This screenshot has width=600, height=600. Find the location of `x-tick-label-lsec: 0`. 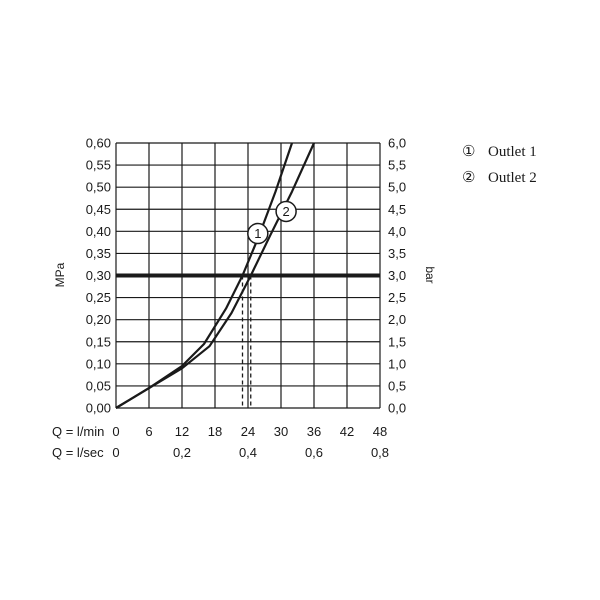

x-tick-label-lsec: 0 is located at coordinates (115, 452).